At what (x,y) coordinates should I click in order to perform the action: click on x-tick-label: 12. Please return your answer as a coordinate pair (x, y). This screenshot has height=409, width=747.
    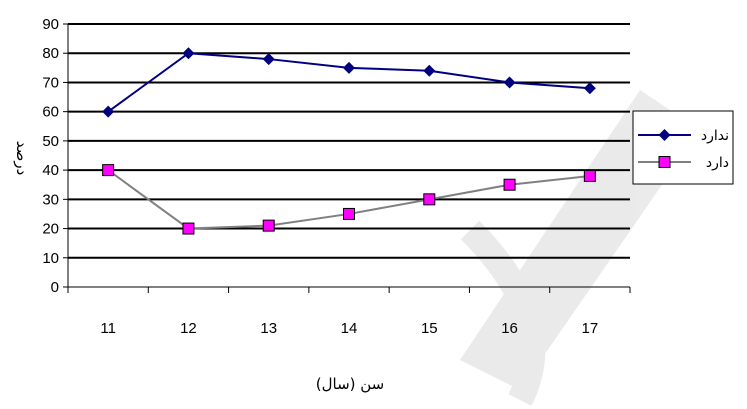
    Looking at the image, I should click on (188, 328).